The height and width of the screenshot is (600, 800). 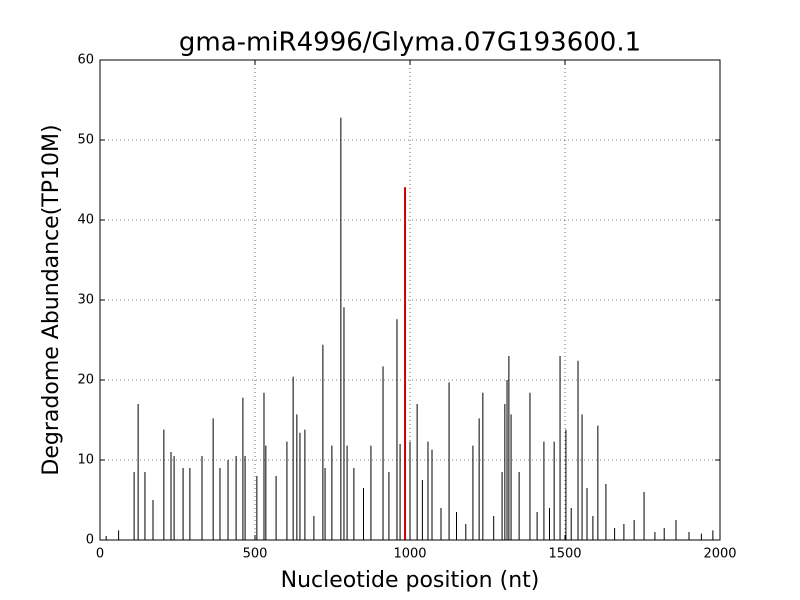 I want to click on chart-title: gma-miR4996/Glyma.07G193600.1, so click(x=410, y=43).